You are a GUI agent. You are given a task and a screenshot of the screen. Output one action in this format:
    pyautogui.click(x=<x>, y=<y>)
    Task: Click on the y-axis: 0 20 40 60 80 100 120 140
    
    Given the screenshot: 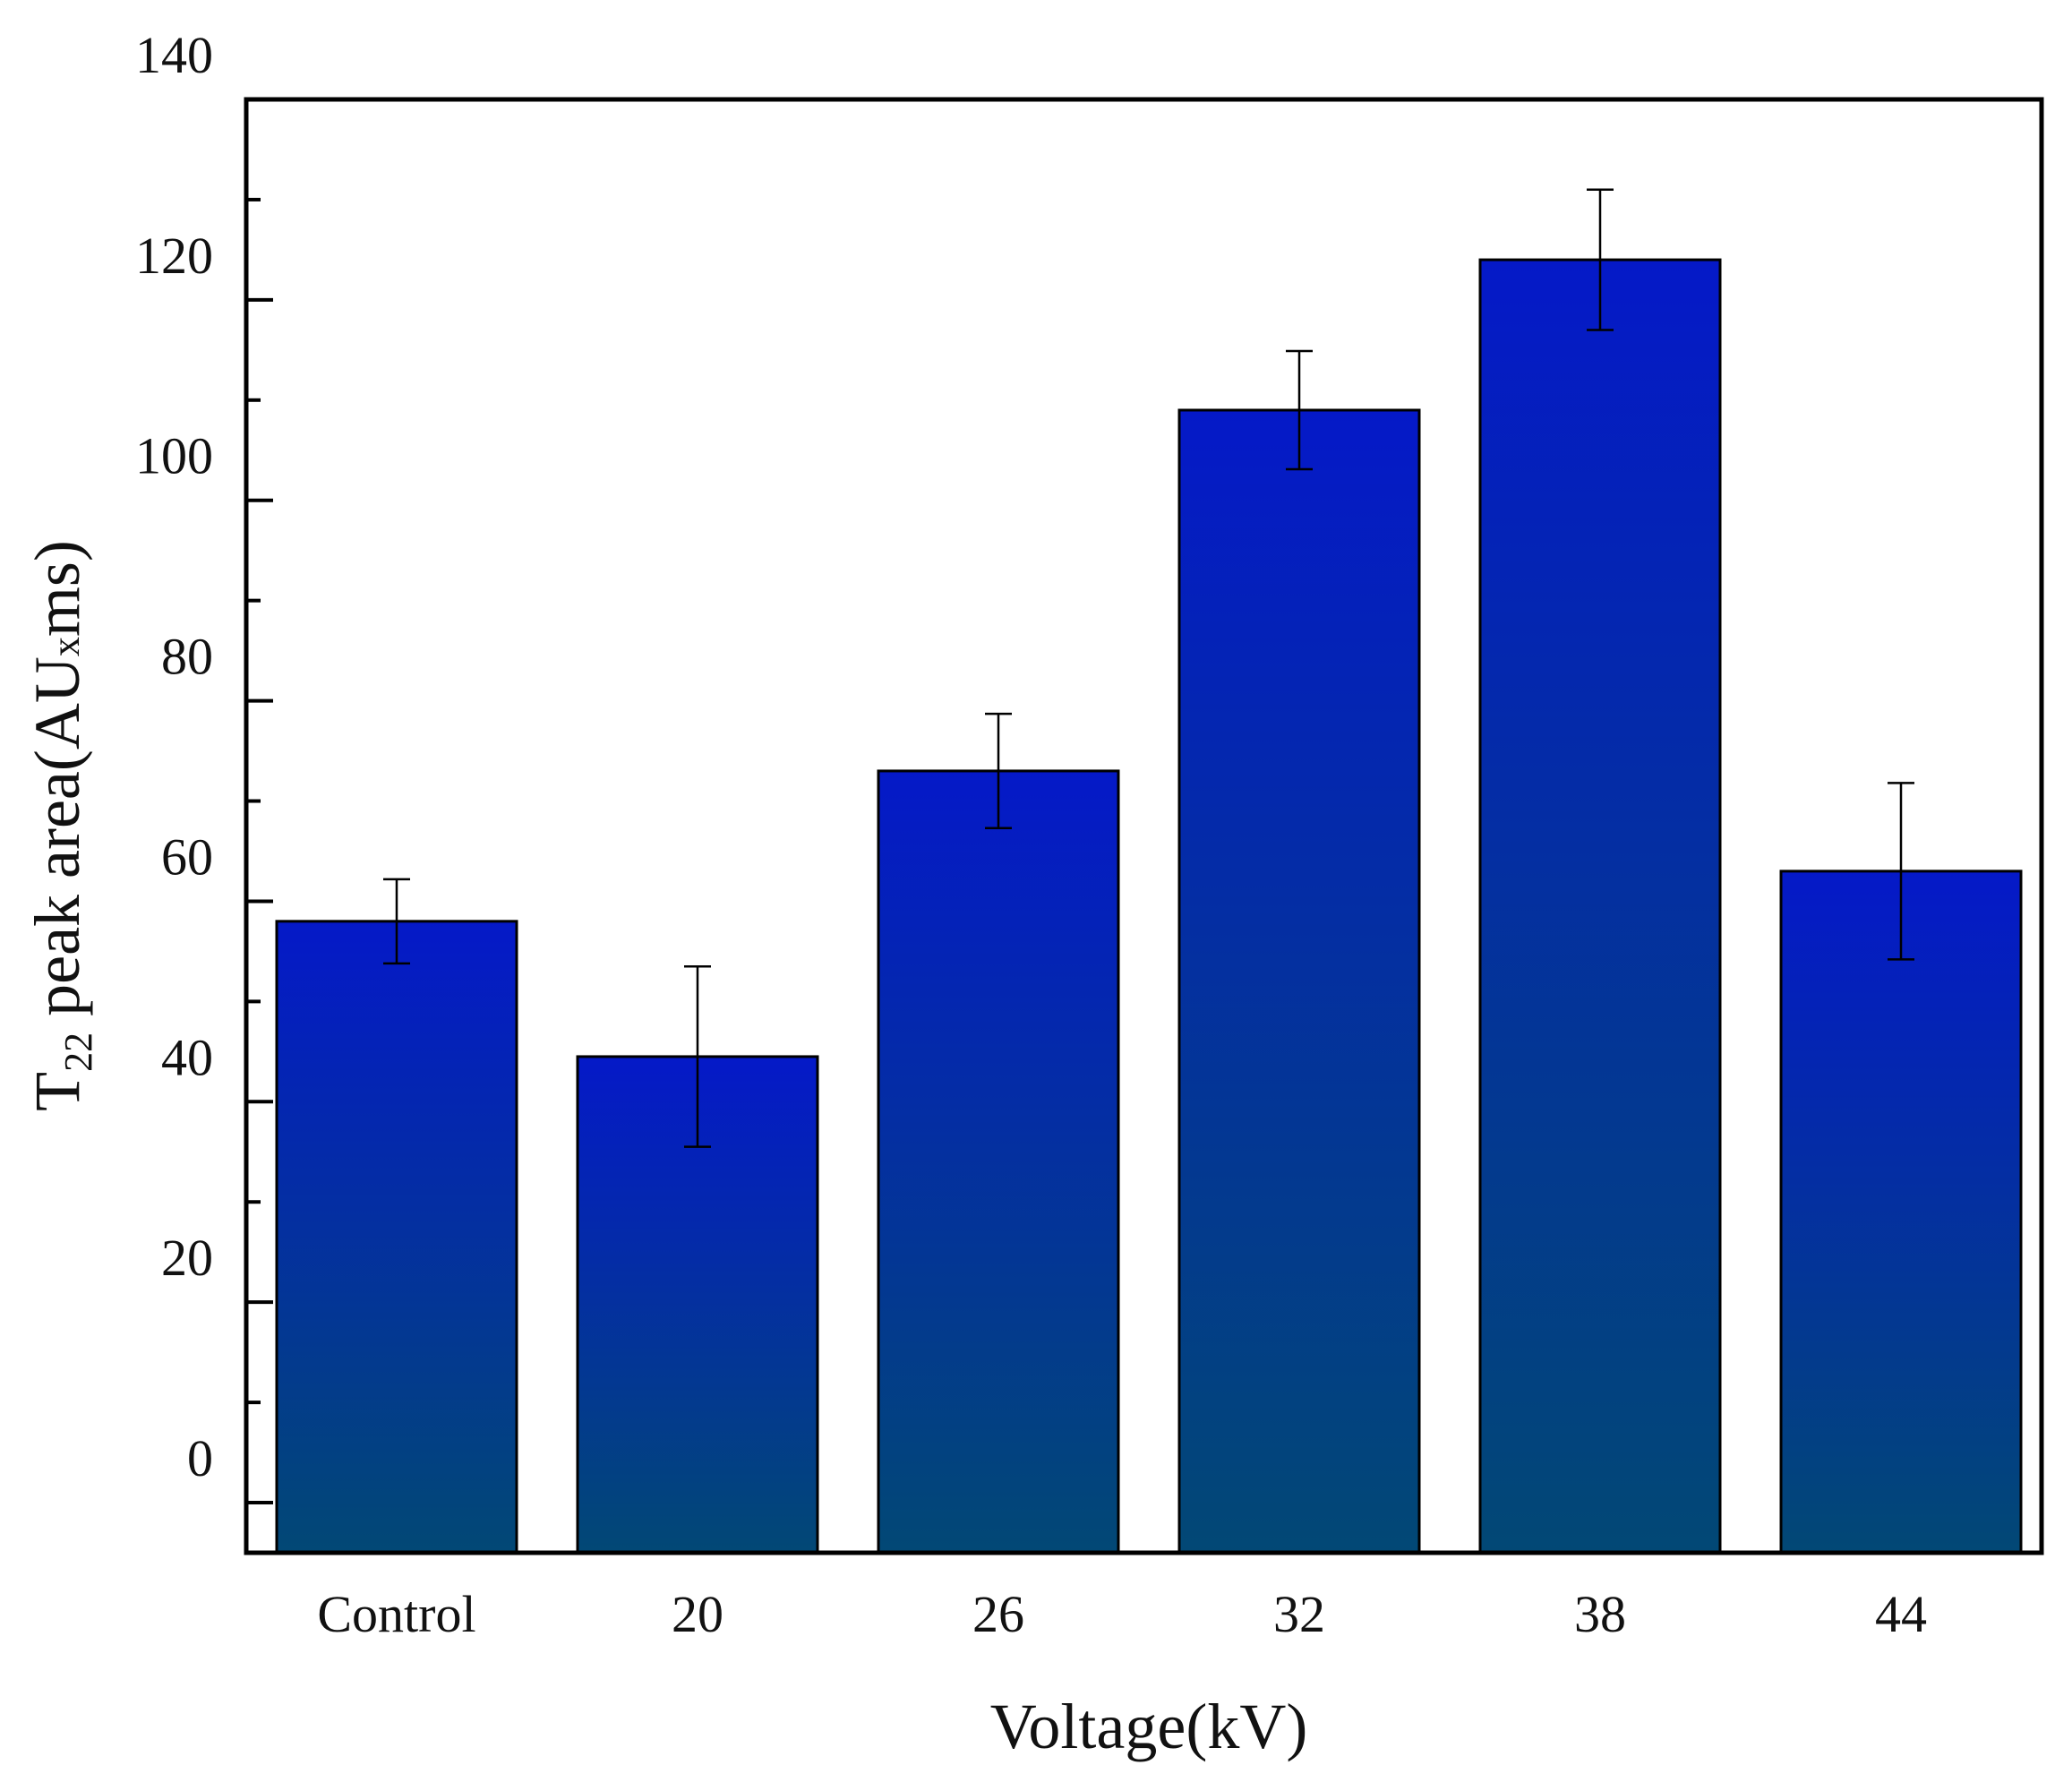 What is the action you would take?
    pyautogui.click(x=204, y=765)
    